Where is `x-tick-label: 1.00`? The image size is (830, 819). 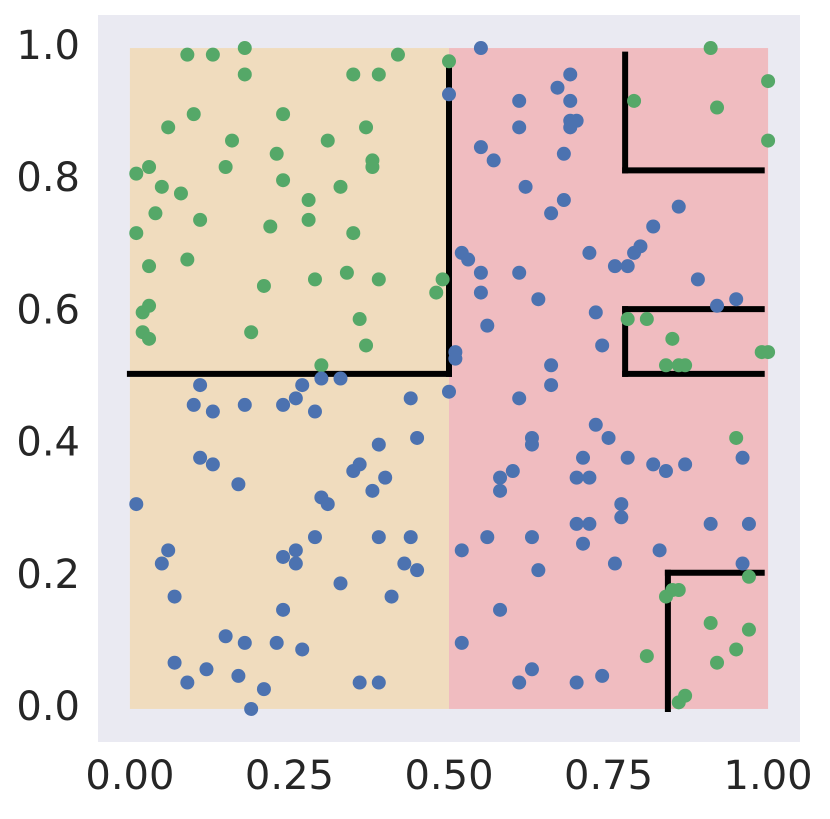
x-tick-label: 1.00 is located at coordinates (768, 776).